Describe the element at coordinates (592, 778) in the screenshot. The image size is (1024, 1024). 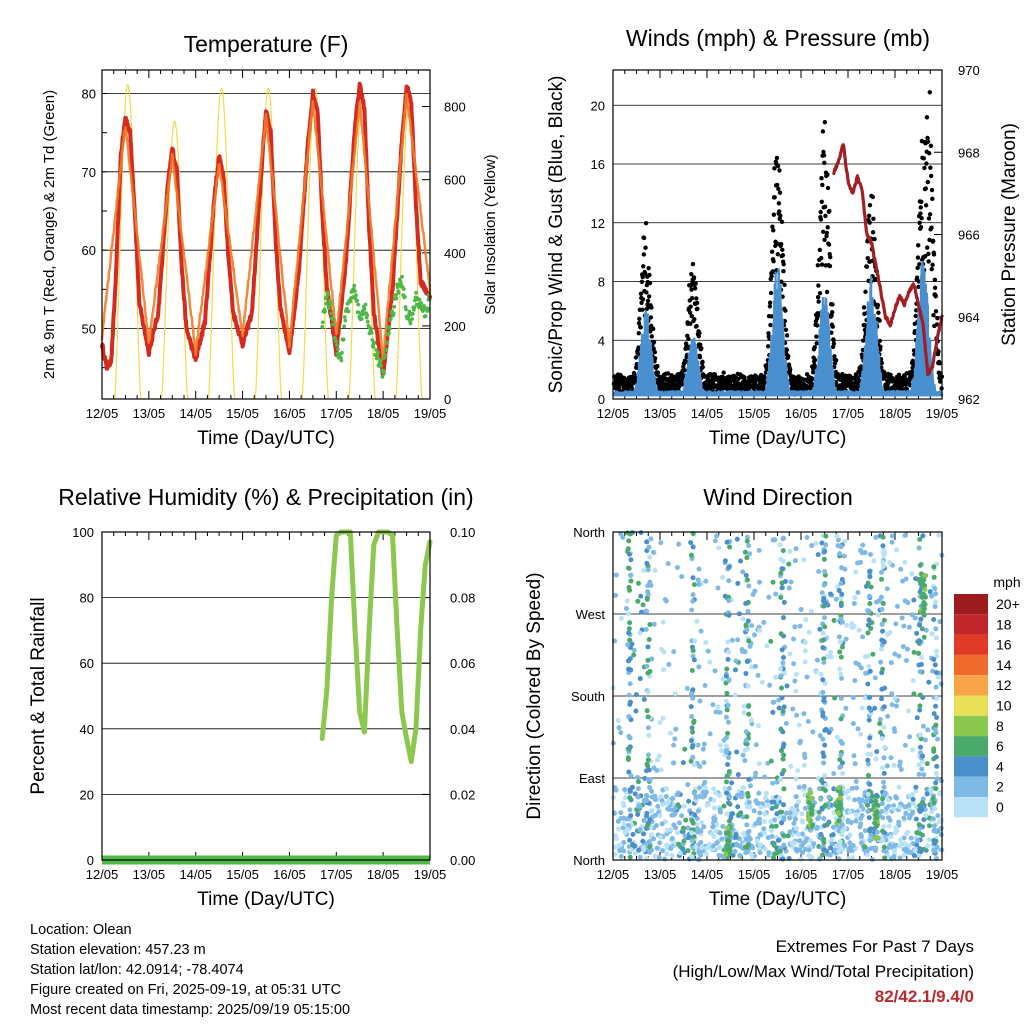
I see `y-tick-label: East` at that location.